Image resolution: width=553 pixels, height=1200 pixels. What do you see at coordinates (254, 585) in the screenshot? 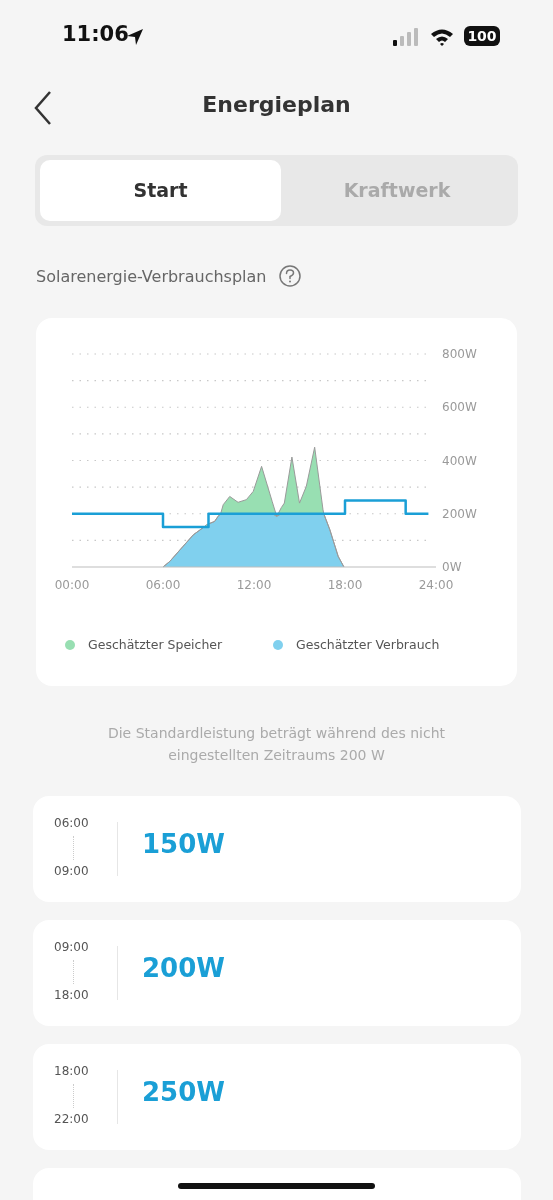
I see `x-tick-label: 12:00` at bounding box center [254, 585].